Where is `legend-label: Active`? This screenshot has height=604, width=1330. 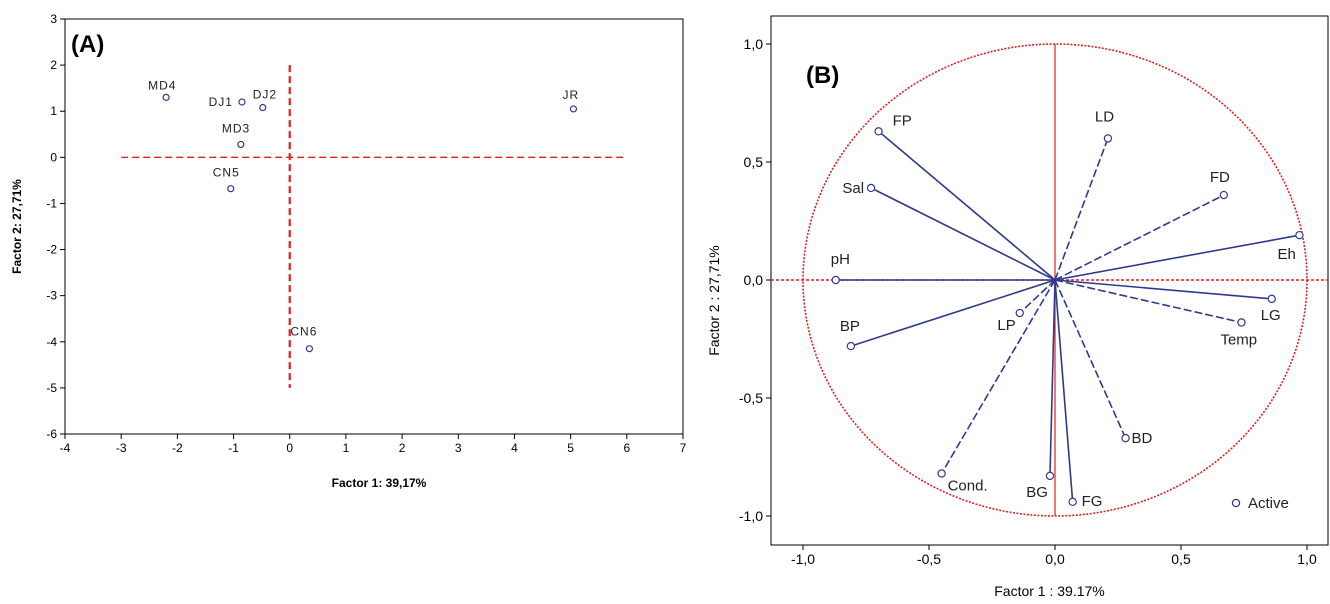 legend-label: Active is located at coordinates (1268, 503).